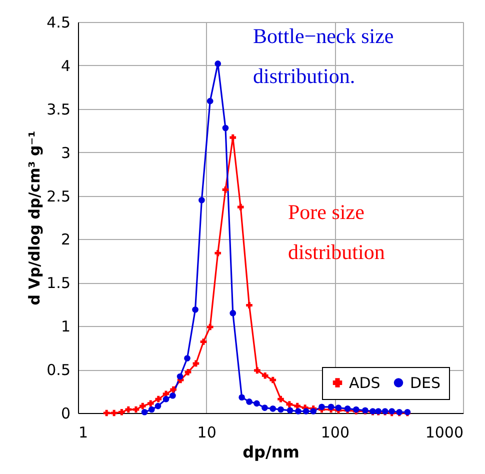  What do you see at coordinates (65, 153) in the screenshot?
I see `y-tick-label: 3` at bounding box center [65, 153].